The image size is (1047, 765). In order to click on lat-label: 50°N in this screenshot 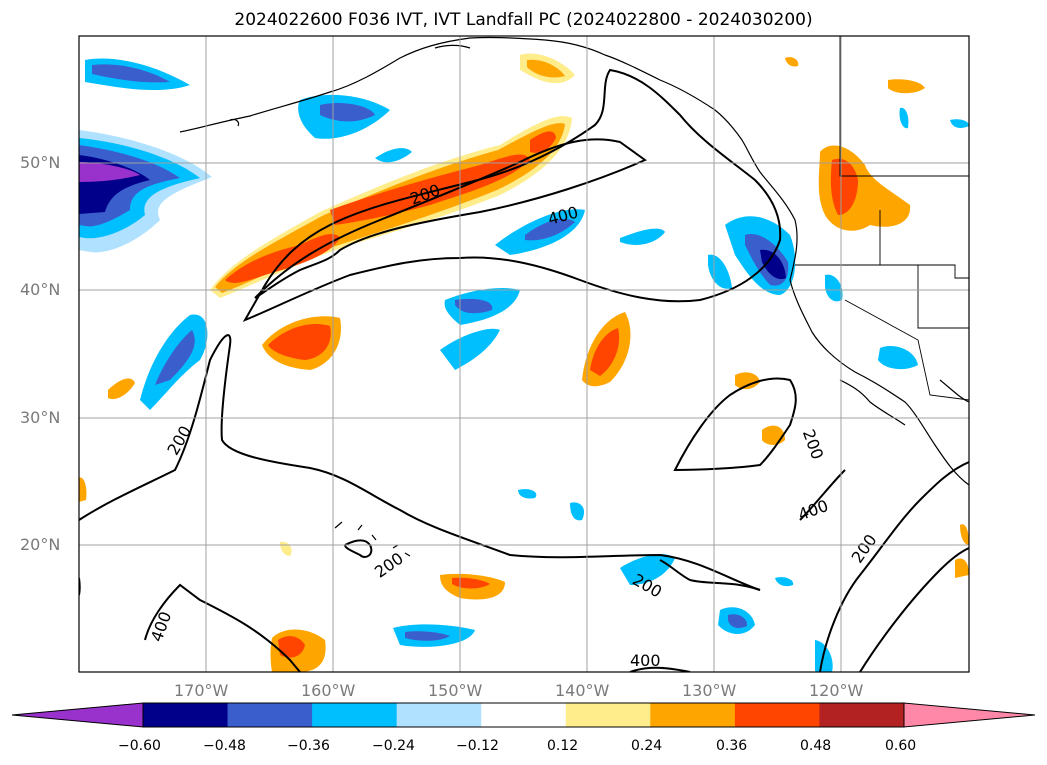, I will do `click(40, 162)`.